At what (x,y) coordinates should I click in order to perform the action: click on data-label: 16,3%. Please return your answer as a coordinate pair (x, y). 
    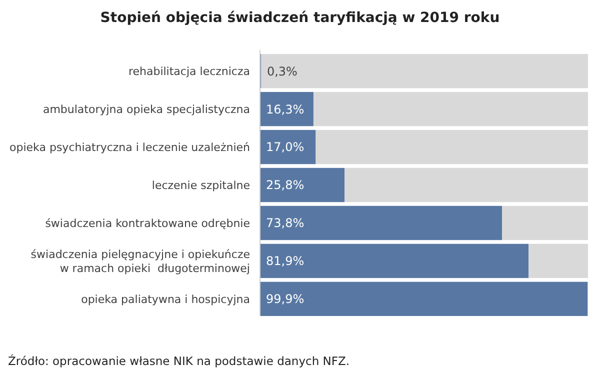
    Looking at the image, I should click on (285, 109).